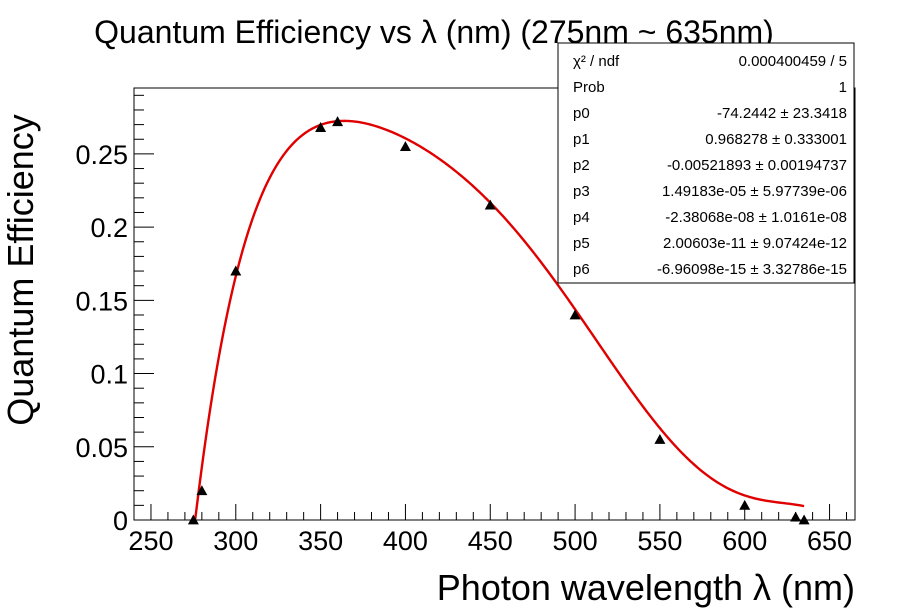 This screenshot has width=900, height=609. Describe the element at coordinates (744, 541) in the screenshot. I see `x-tick-label-600: 600` at that location.